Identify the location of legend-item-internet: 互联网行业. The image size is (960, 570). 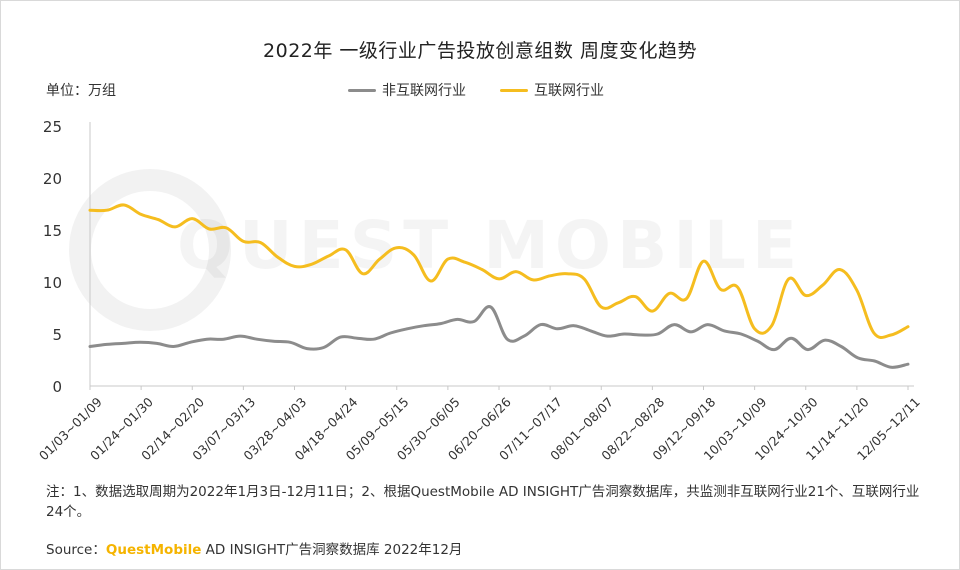
(552, 90).